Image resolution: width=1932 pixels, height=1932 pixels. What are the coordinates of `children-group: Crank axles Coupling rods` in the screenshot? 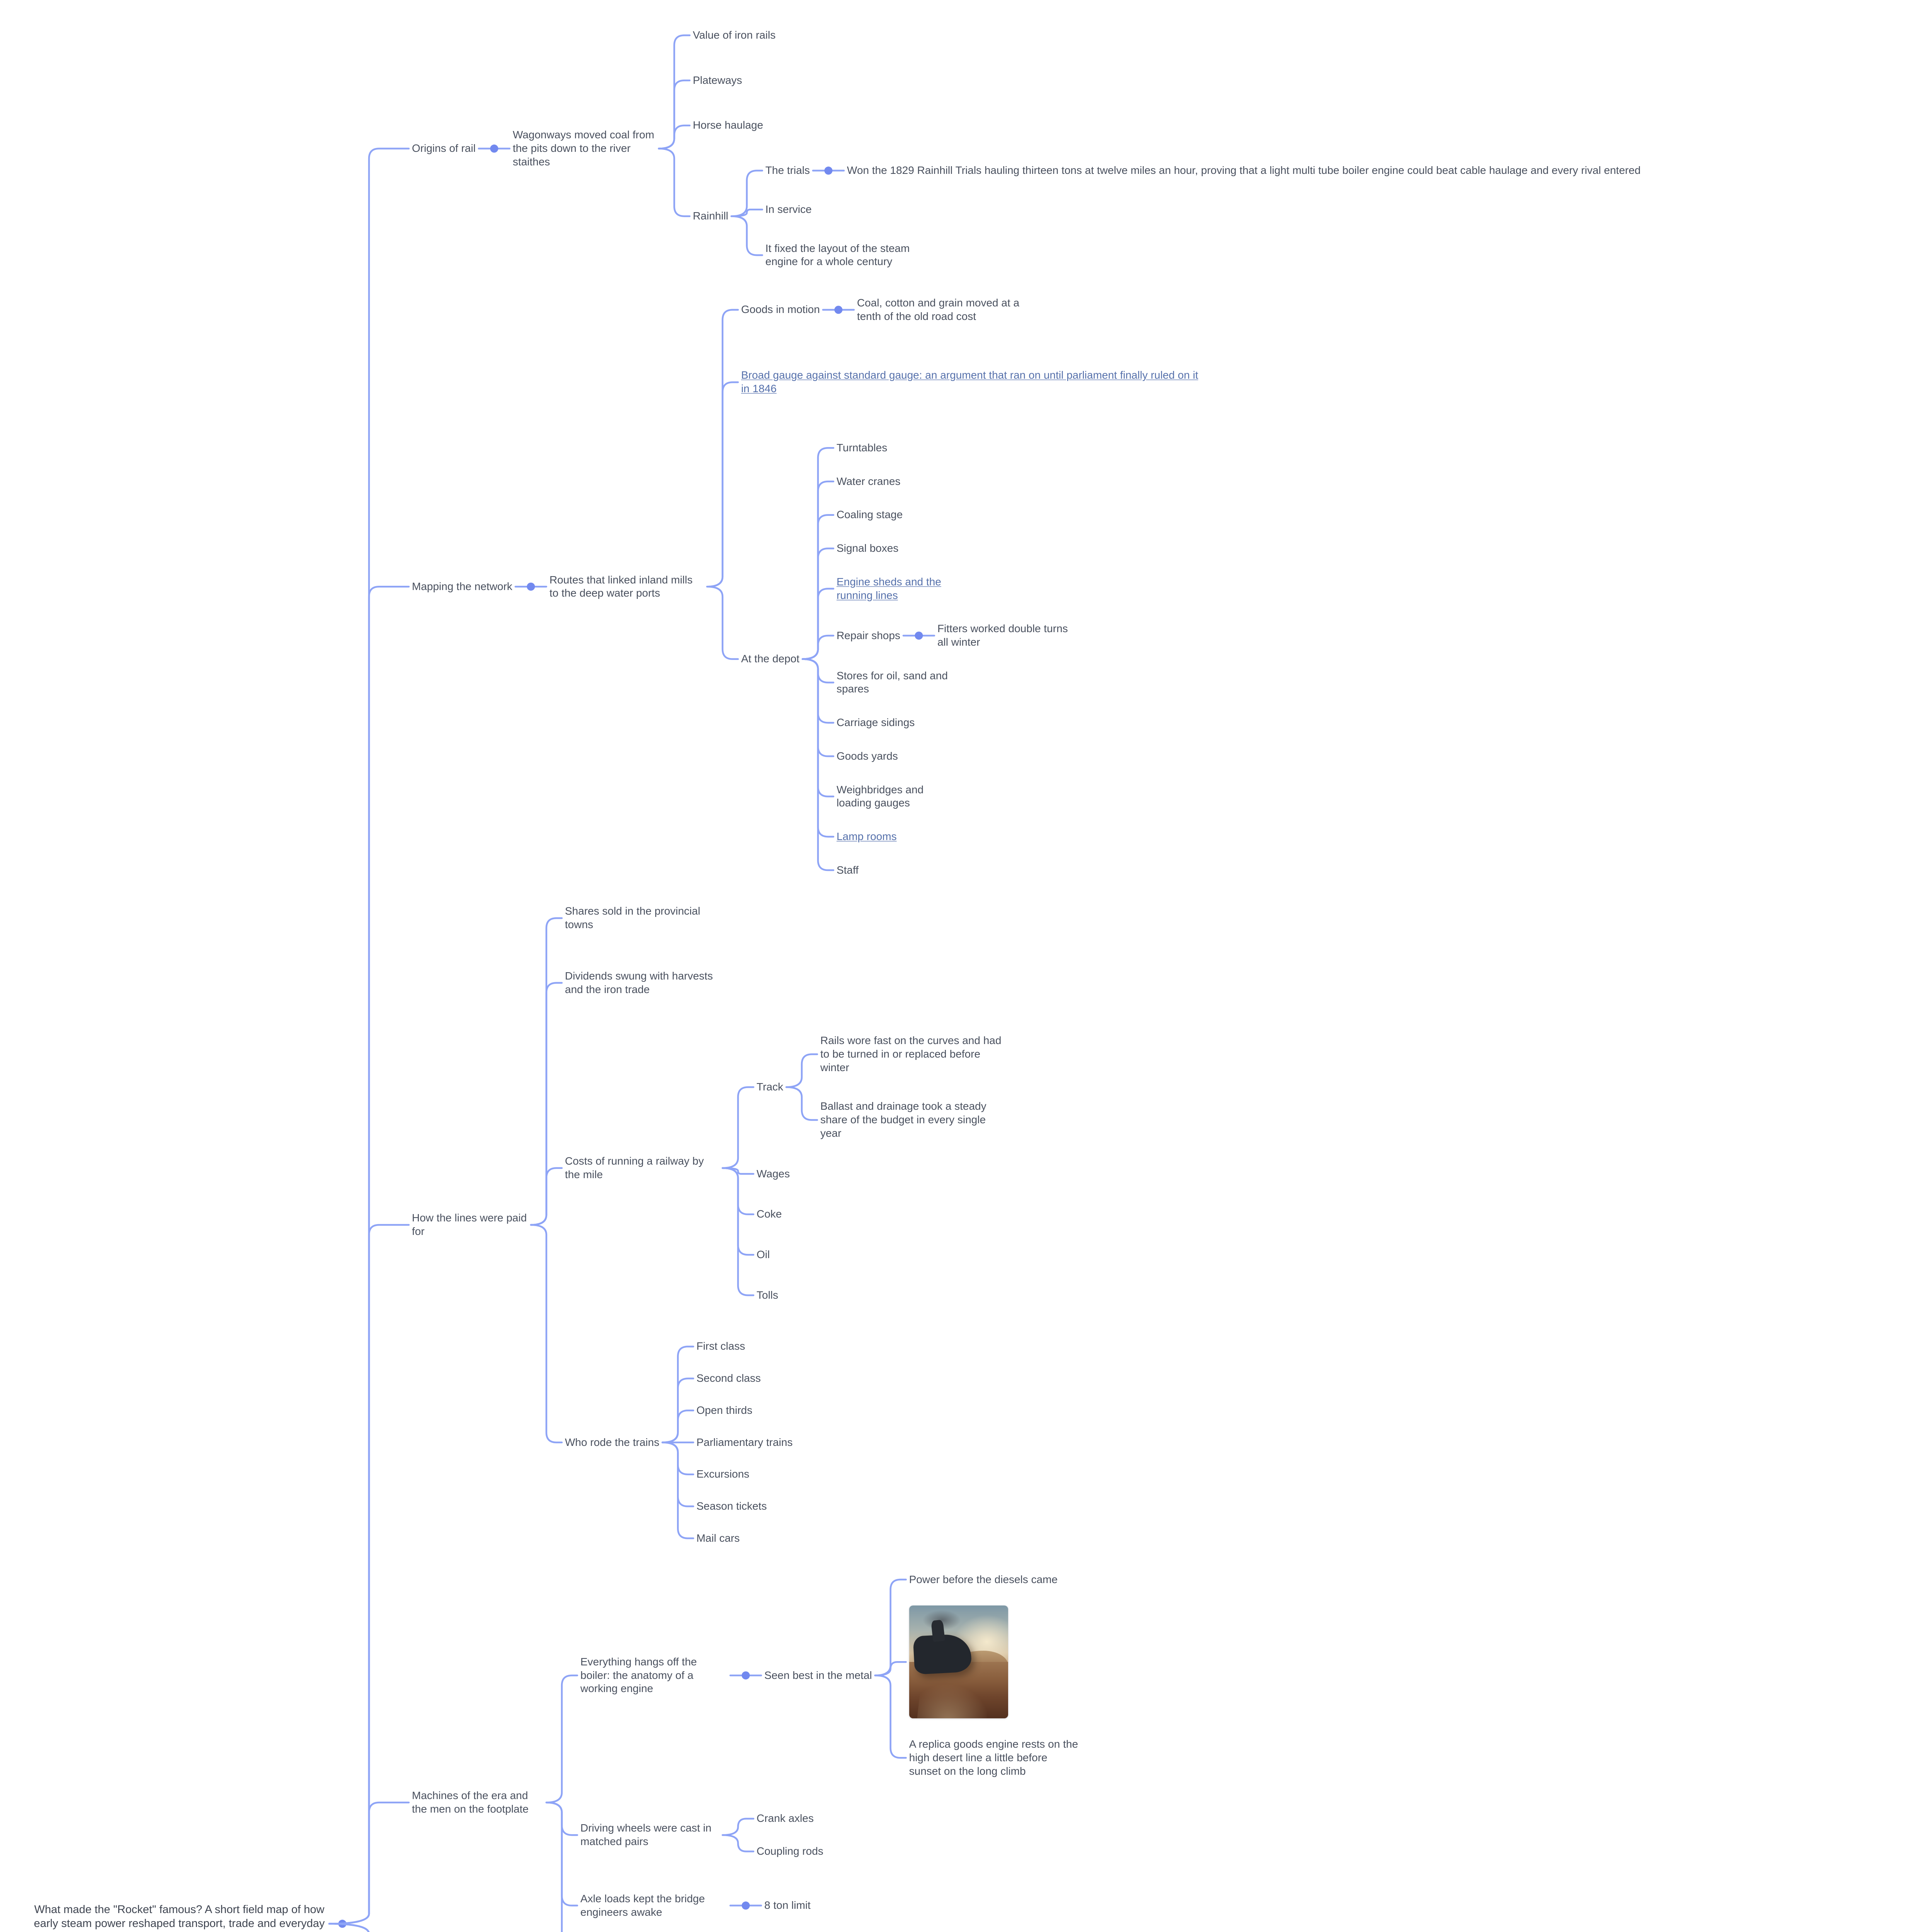 It's located at (790, 1835).